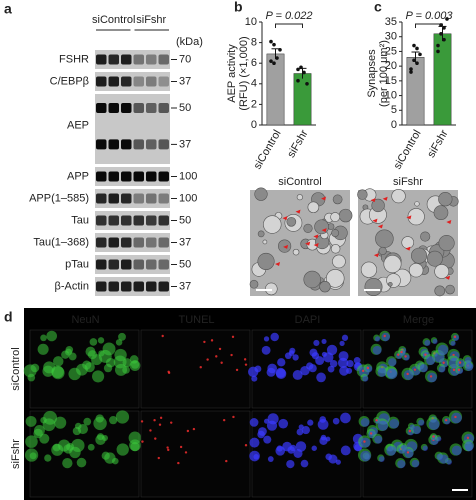 The image size is (476, 500). What do you see at coordinates (195, 454) in the screenshot?
I see `micrograph` at bounding box center [195, 454].